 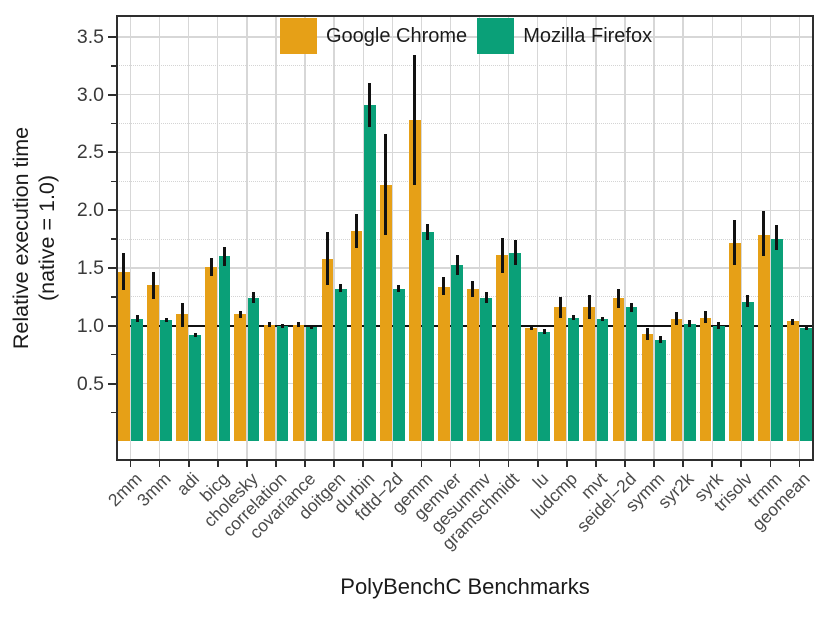 What do you see at coordinates (334, 238) in the screenshot?
I see `v-gridline-doitgen` at bounding box center [334, 238].